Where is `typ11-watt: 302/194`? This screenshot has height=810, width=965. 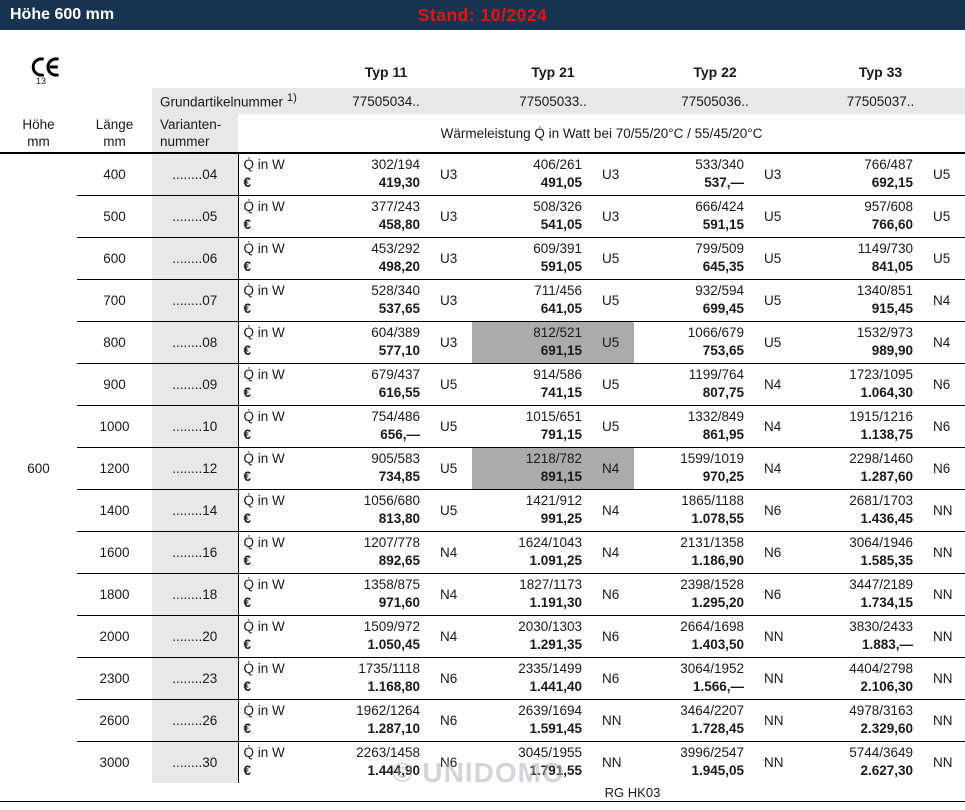
typ11-watt: 302/194 is located at coordinates (395, 165).